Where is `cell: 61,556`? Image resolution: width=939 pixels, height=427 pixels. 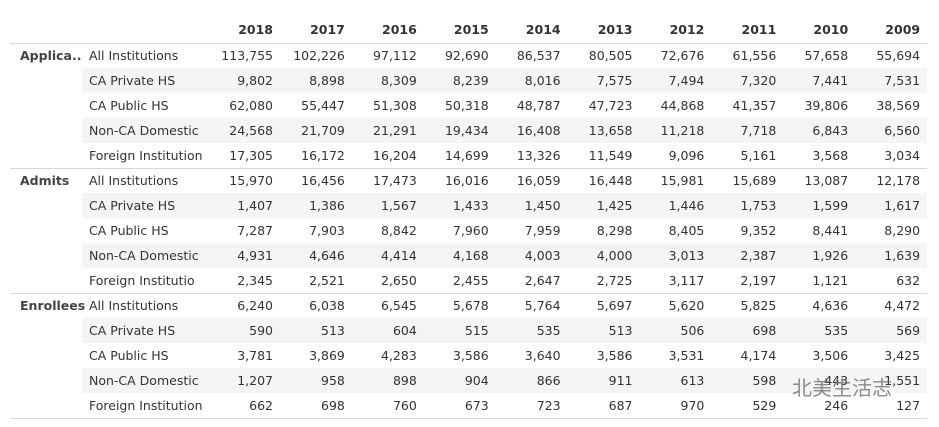
cell: 61,556 is located at coordinates (754, 55).